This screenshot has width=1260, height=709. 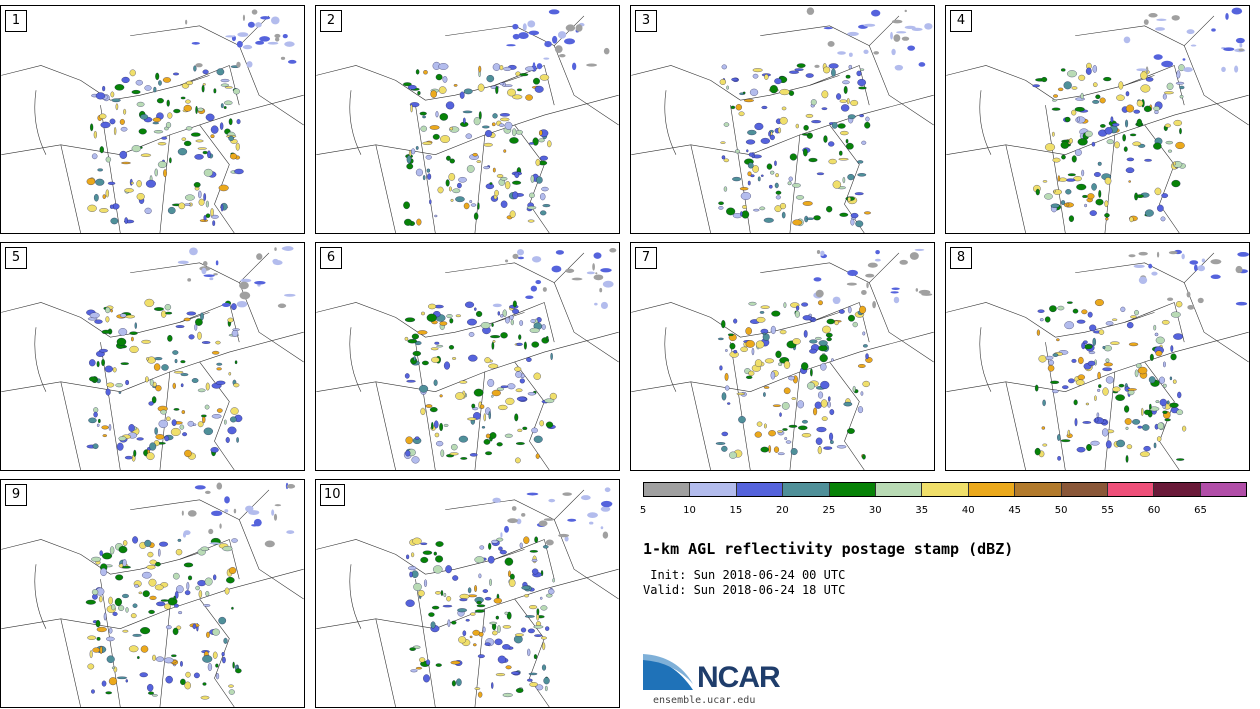 I want to click on colorbar-tick-label: 15, so click(x=736, y=510).